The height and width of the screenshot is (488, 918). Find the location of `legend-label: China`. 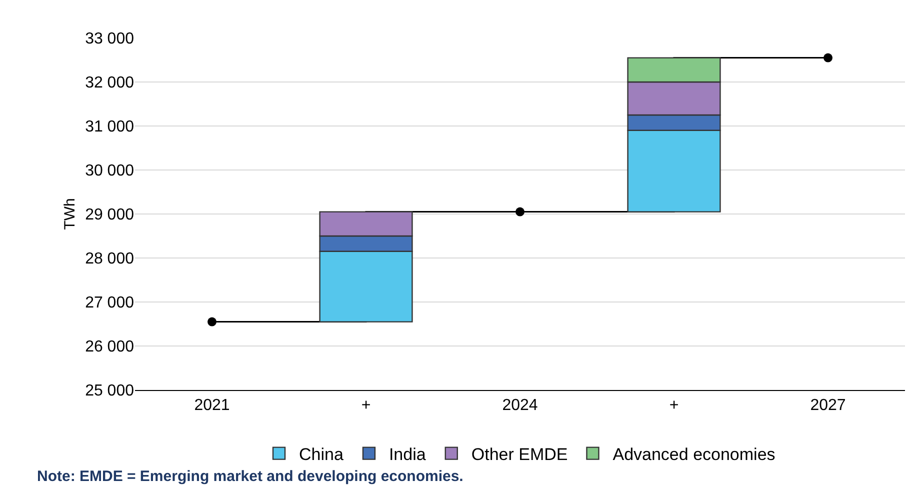

legend-label: China is located at coordinates (321, 454).